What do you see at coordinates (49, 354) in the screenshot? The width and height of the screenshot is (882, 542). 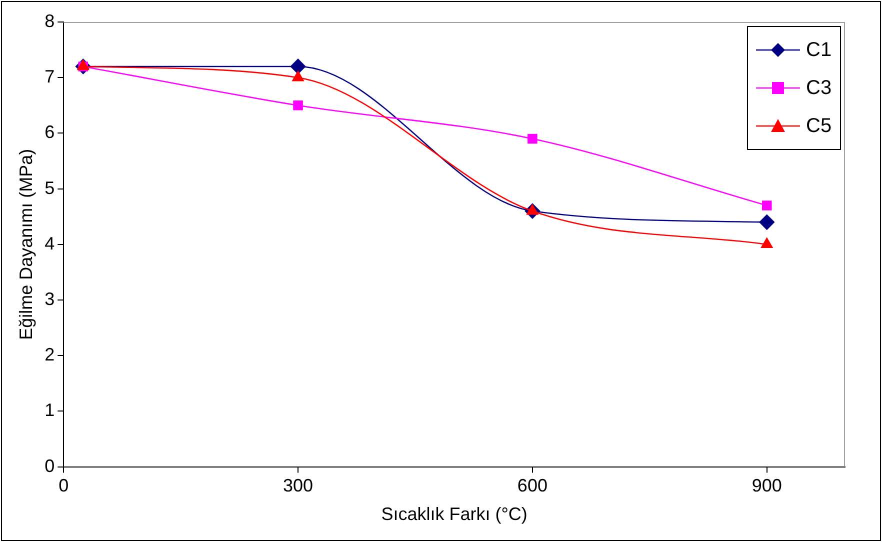 I see `y-tick-label: 2` at bounding box center [49, 354].